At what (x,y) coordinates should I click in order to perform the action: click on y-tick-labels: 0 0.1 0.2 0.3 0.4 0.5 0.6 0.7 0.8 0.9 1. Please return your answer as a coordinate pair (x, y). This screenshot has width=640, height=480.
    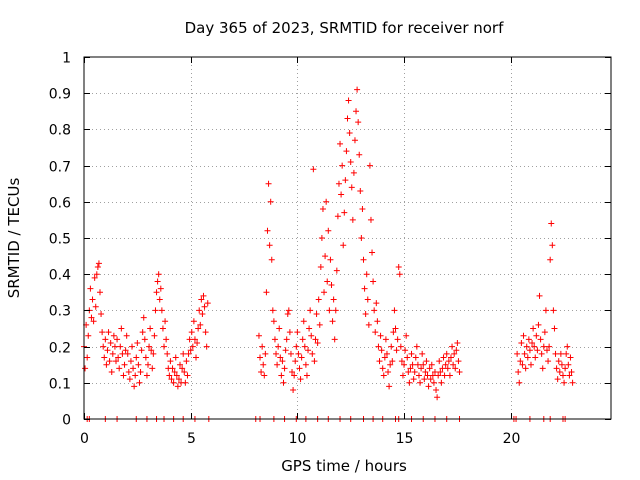
    Looking at the image, I should click on (60, 240).